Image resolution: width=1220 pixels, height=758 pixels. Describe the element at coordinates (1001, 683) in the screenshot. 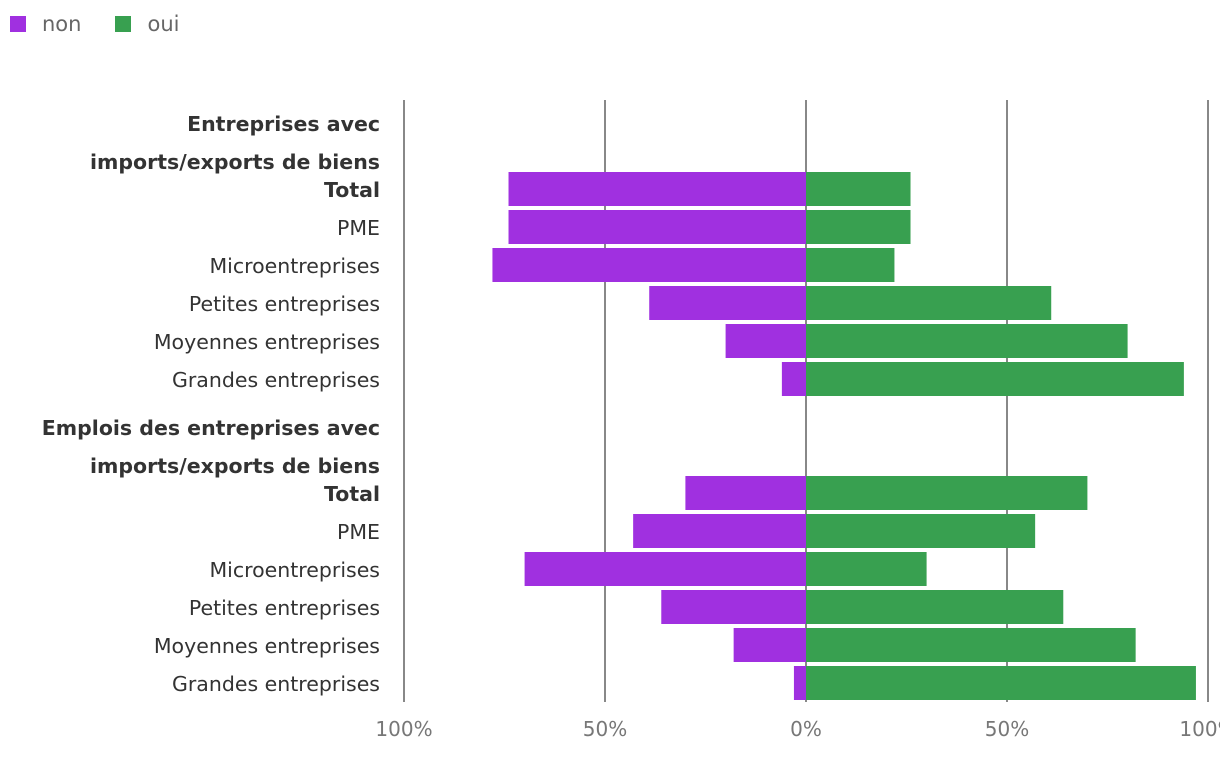

I see `bar-oui-g1-r5` at that location.